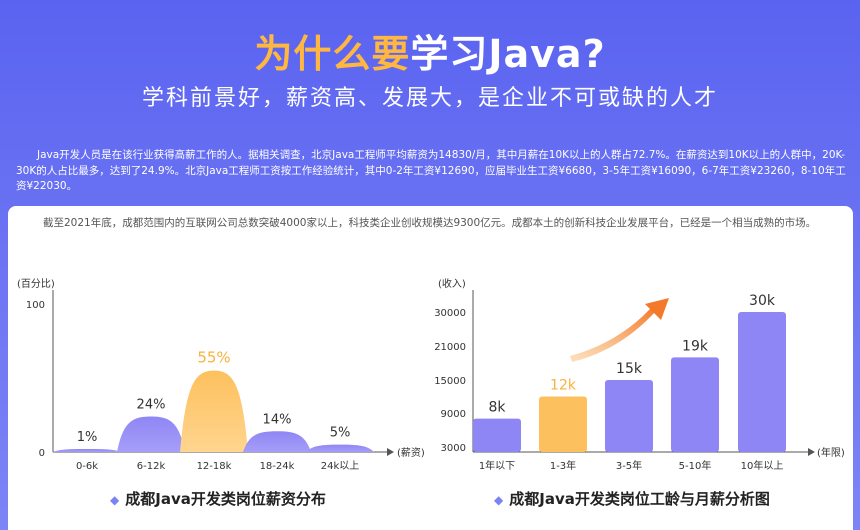  I want to click on data-label: 12k, so click(563, 386).